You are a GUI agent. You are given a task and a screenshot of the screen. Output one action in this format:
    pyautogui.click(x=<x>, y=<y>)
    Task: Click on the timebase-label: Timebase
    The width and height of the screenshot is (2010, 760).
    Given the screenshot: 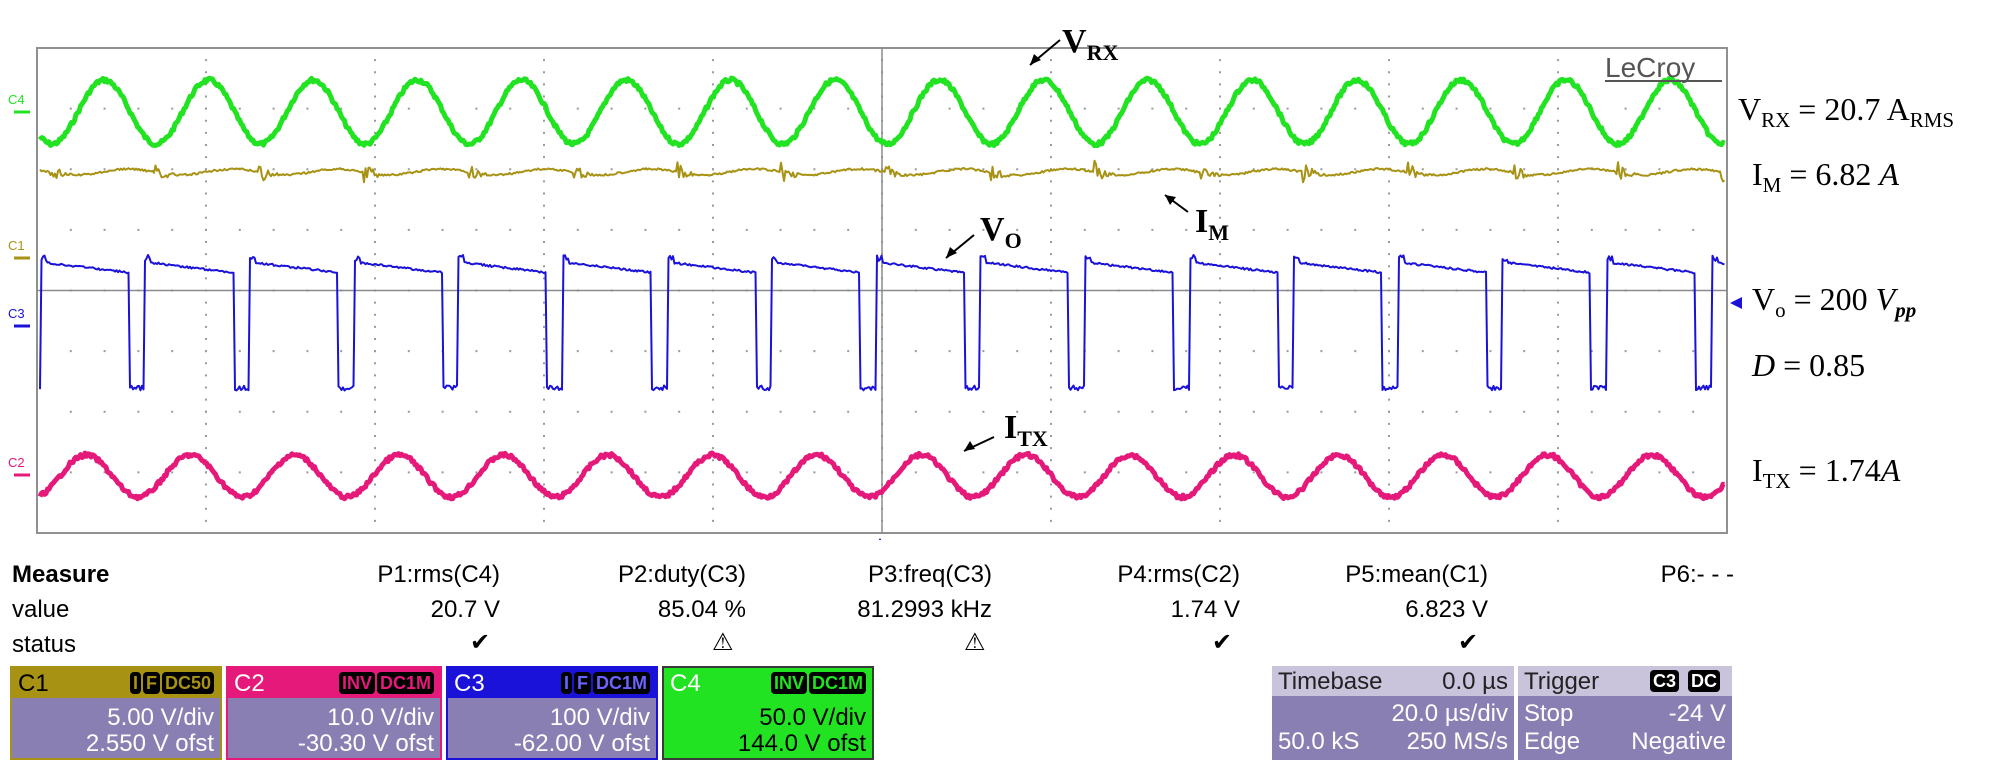 What is the action you would take?
    pyautogui.click(x=1330, y=681)
    